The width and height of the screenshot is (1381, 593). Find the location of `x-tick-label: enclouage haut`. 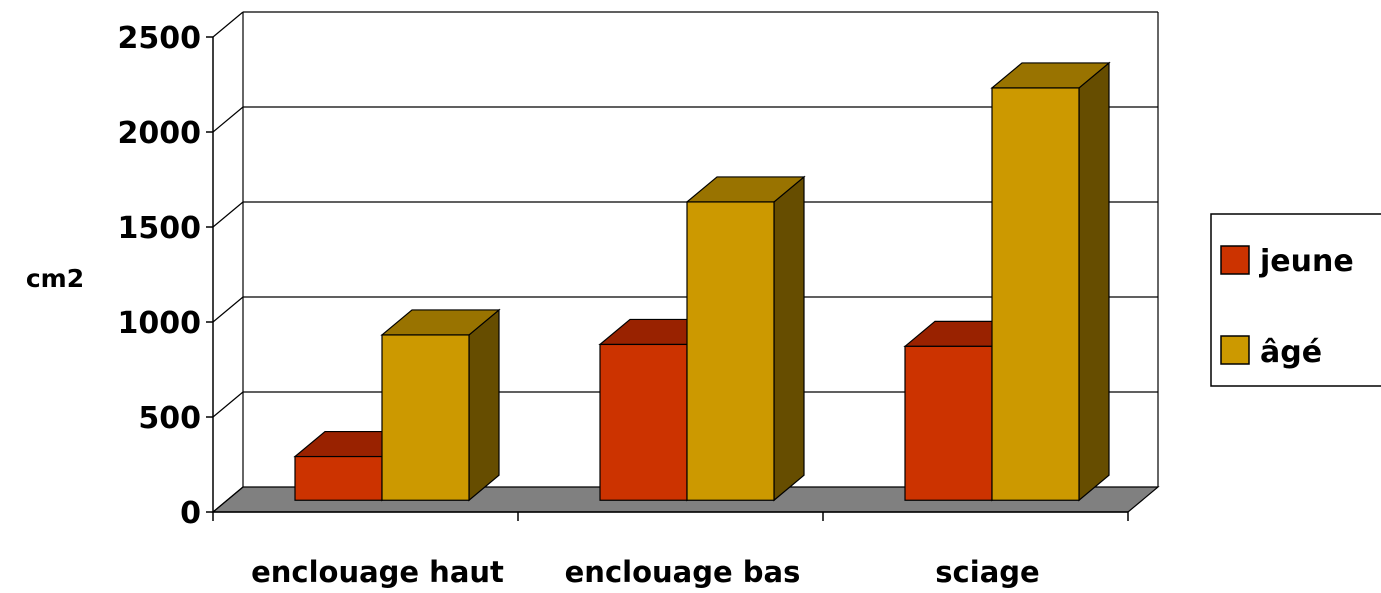

x-tick-label: enclouage haut is located at coordinates (377, 572).